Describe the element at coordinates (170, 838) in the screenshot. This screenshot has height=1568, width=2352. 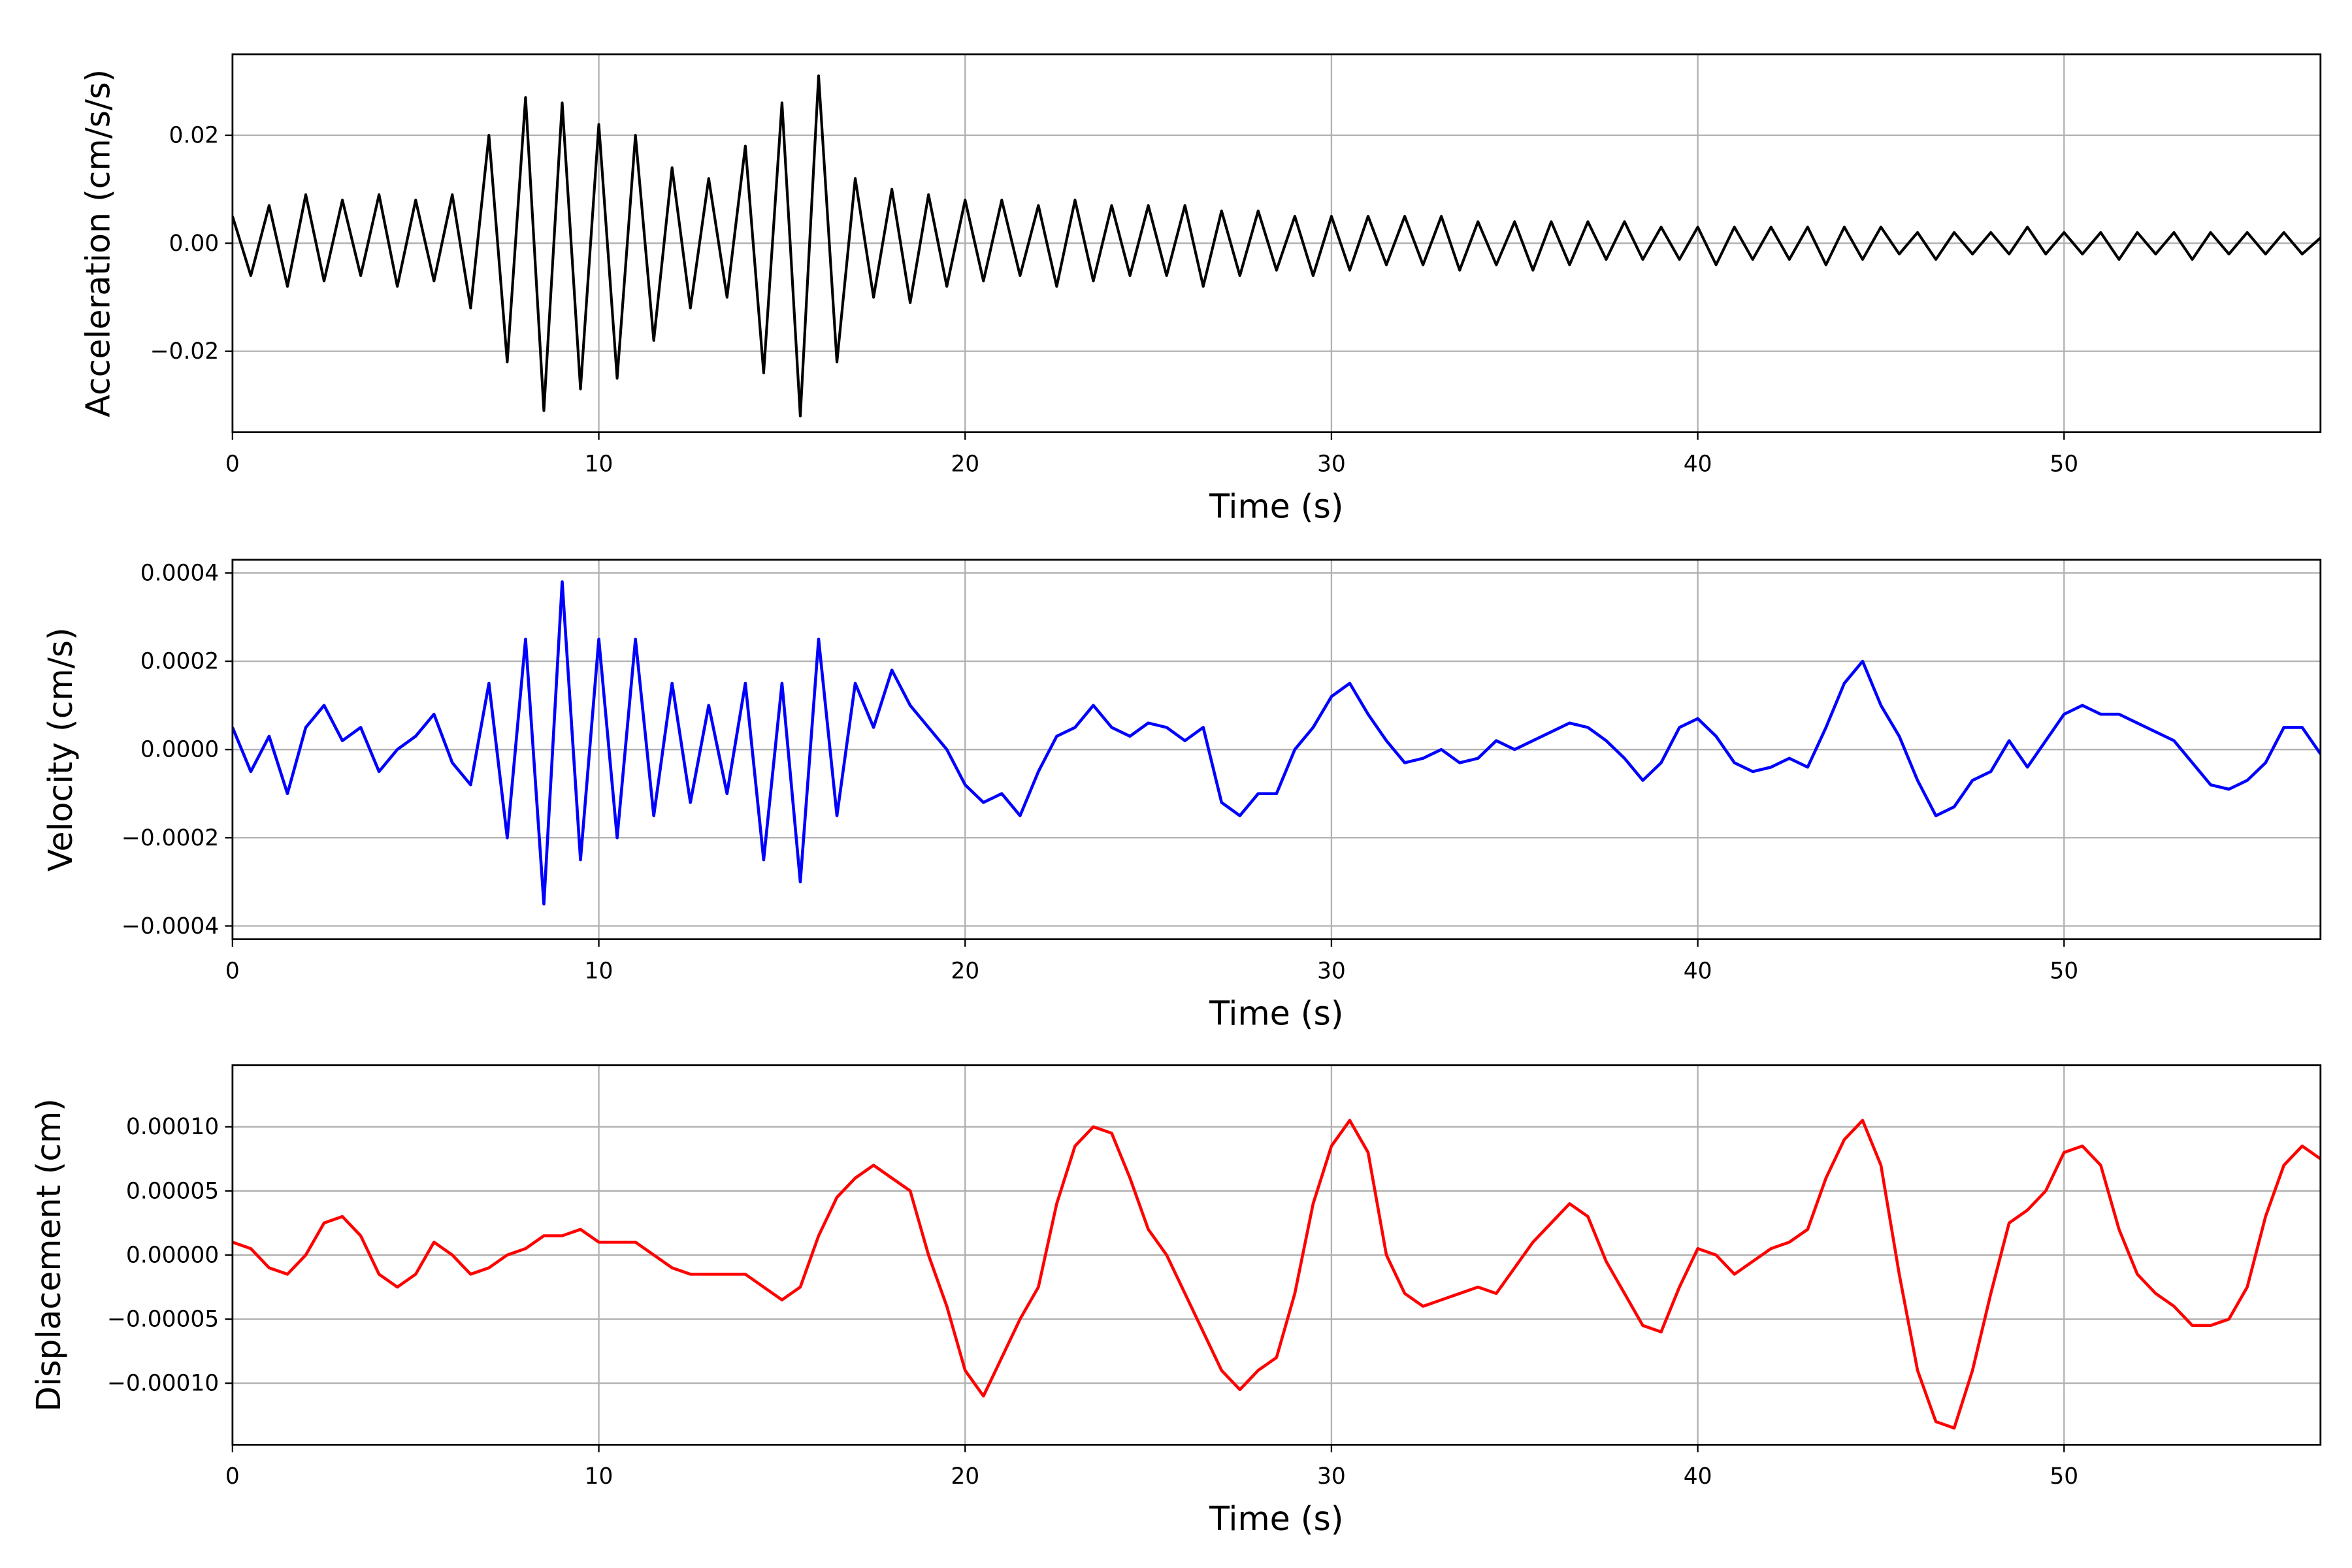
I see `y-tick-label: −0.0002` at that location.